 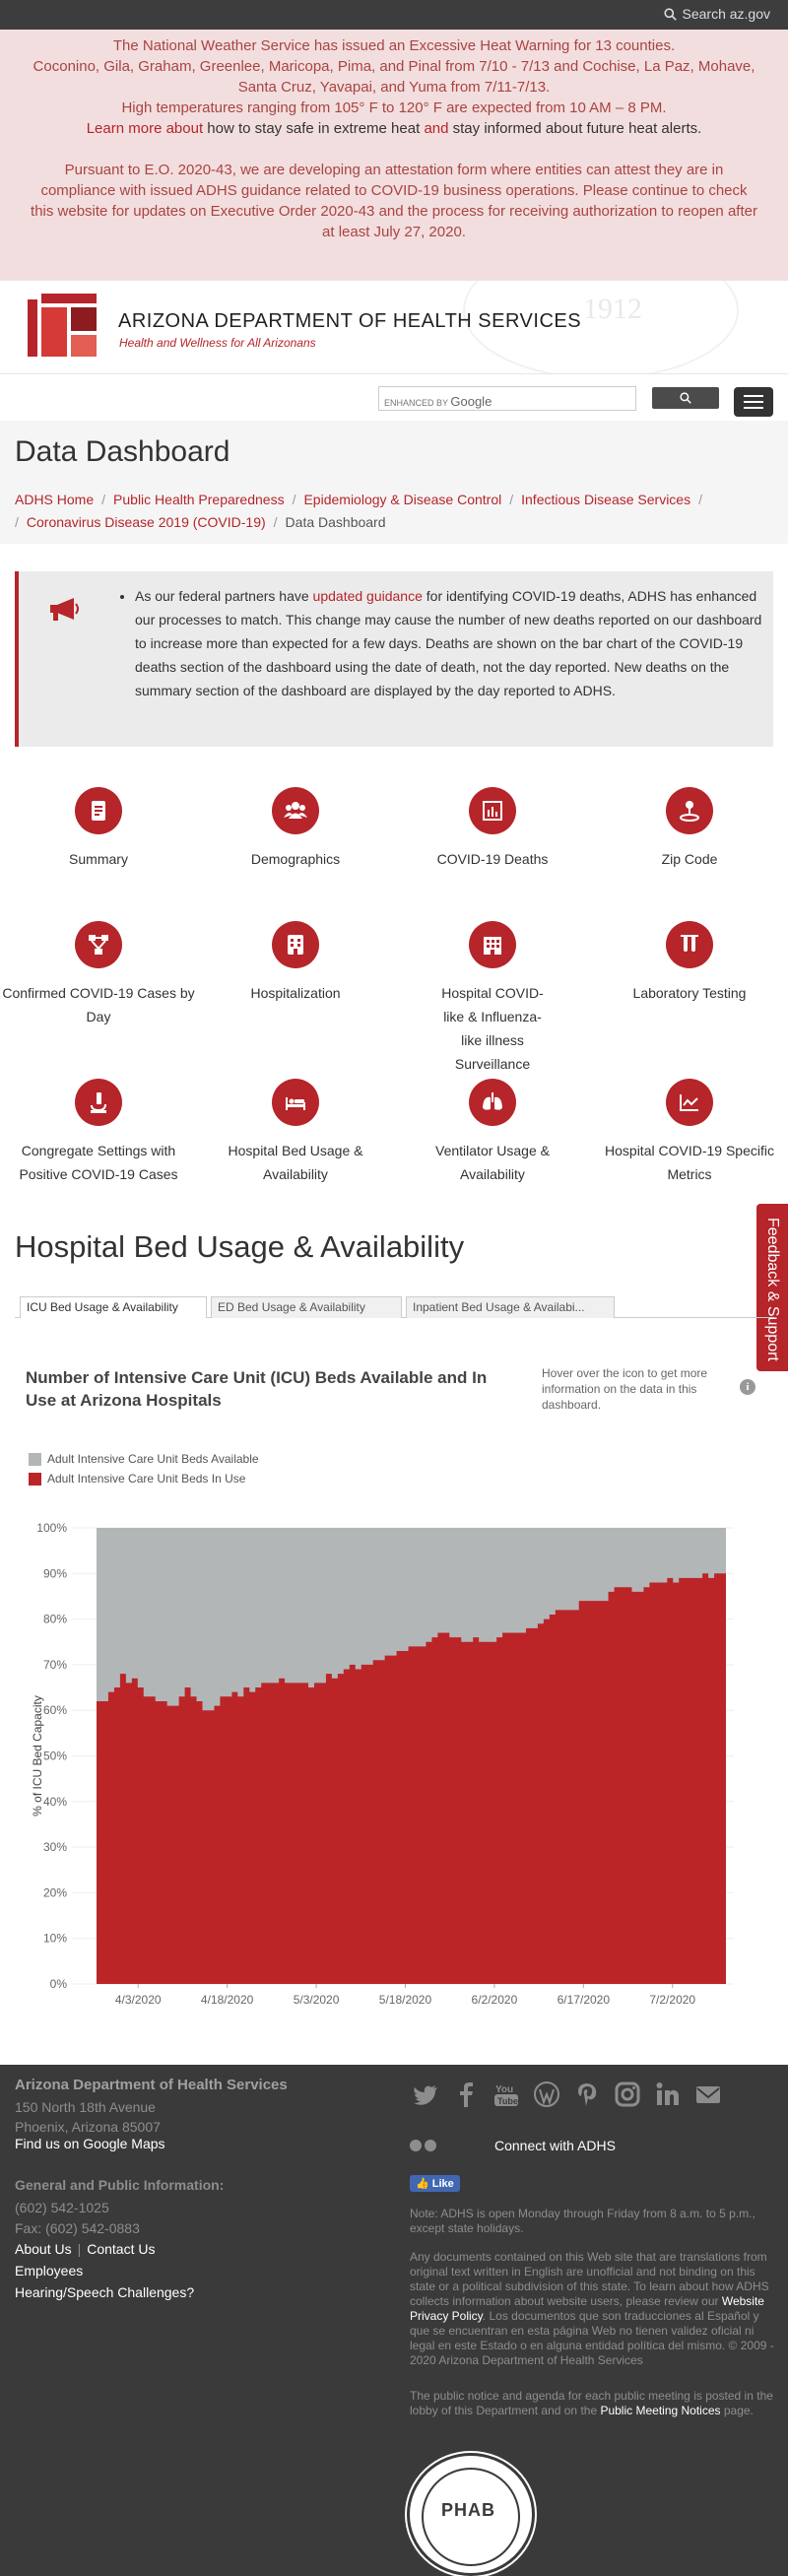 I want to click on y-tick-label: 80%, so click(x=55, y=1620).